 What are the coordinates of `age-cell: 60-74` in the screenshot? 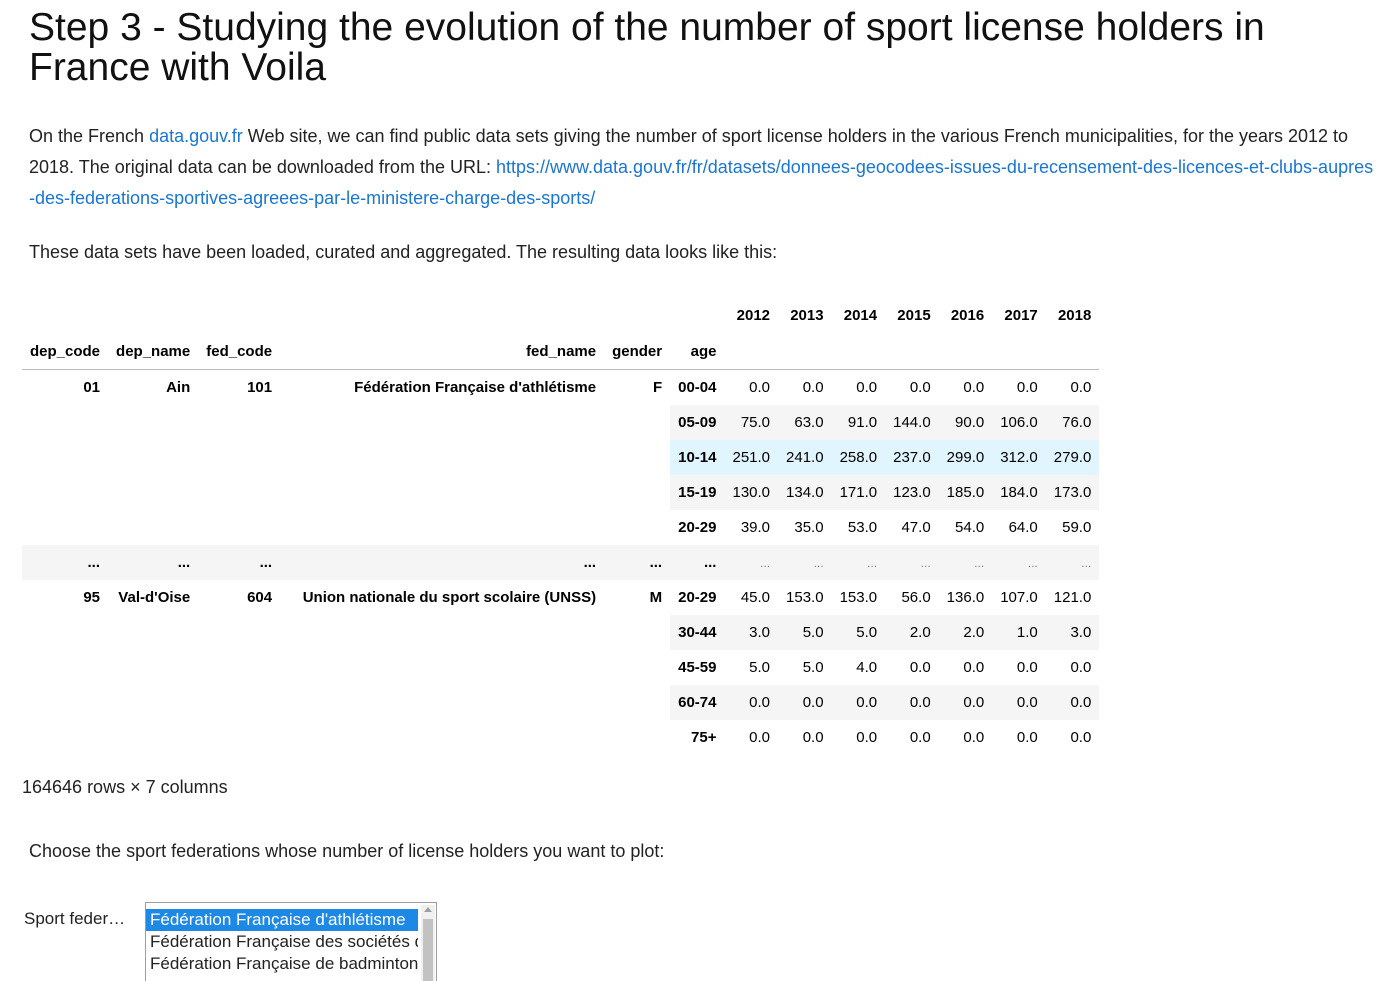 It's located at (697, 702).